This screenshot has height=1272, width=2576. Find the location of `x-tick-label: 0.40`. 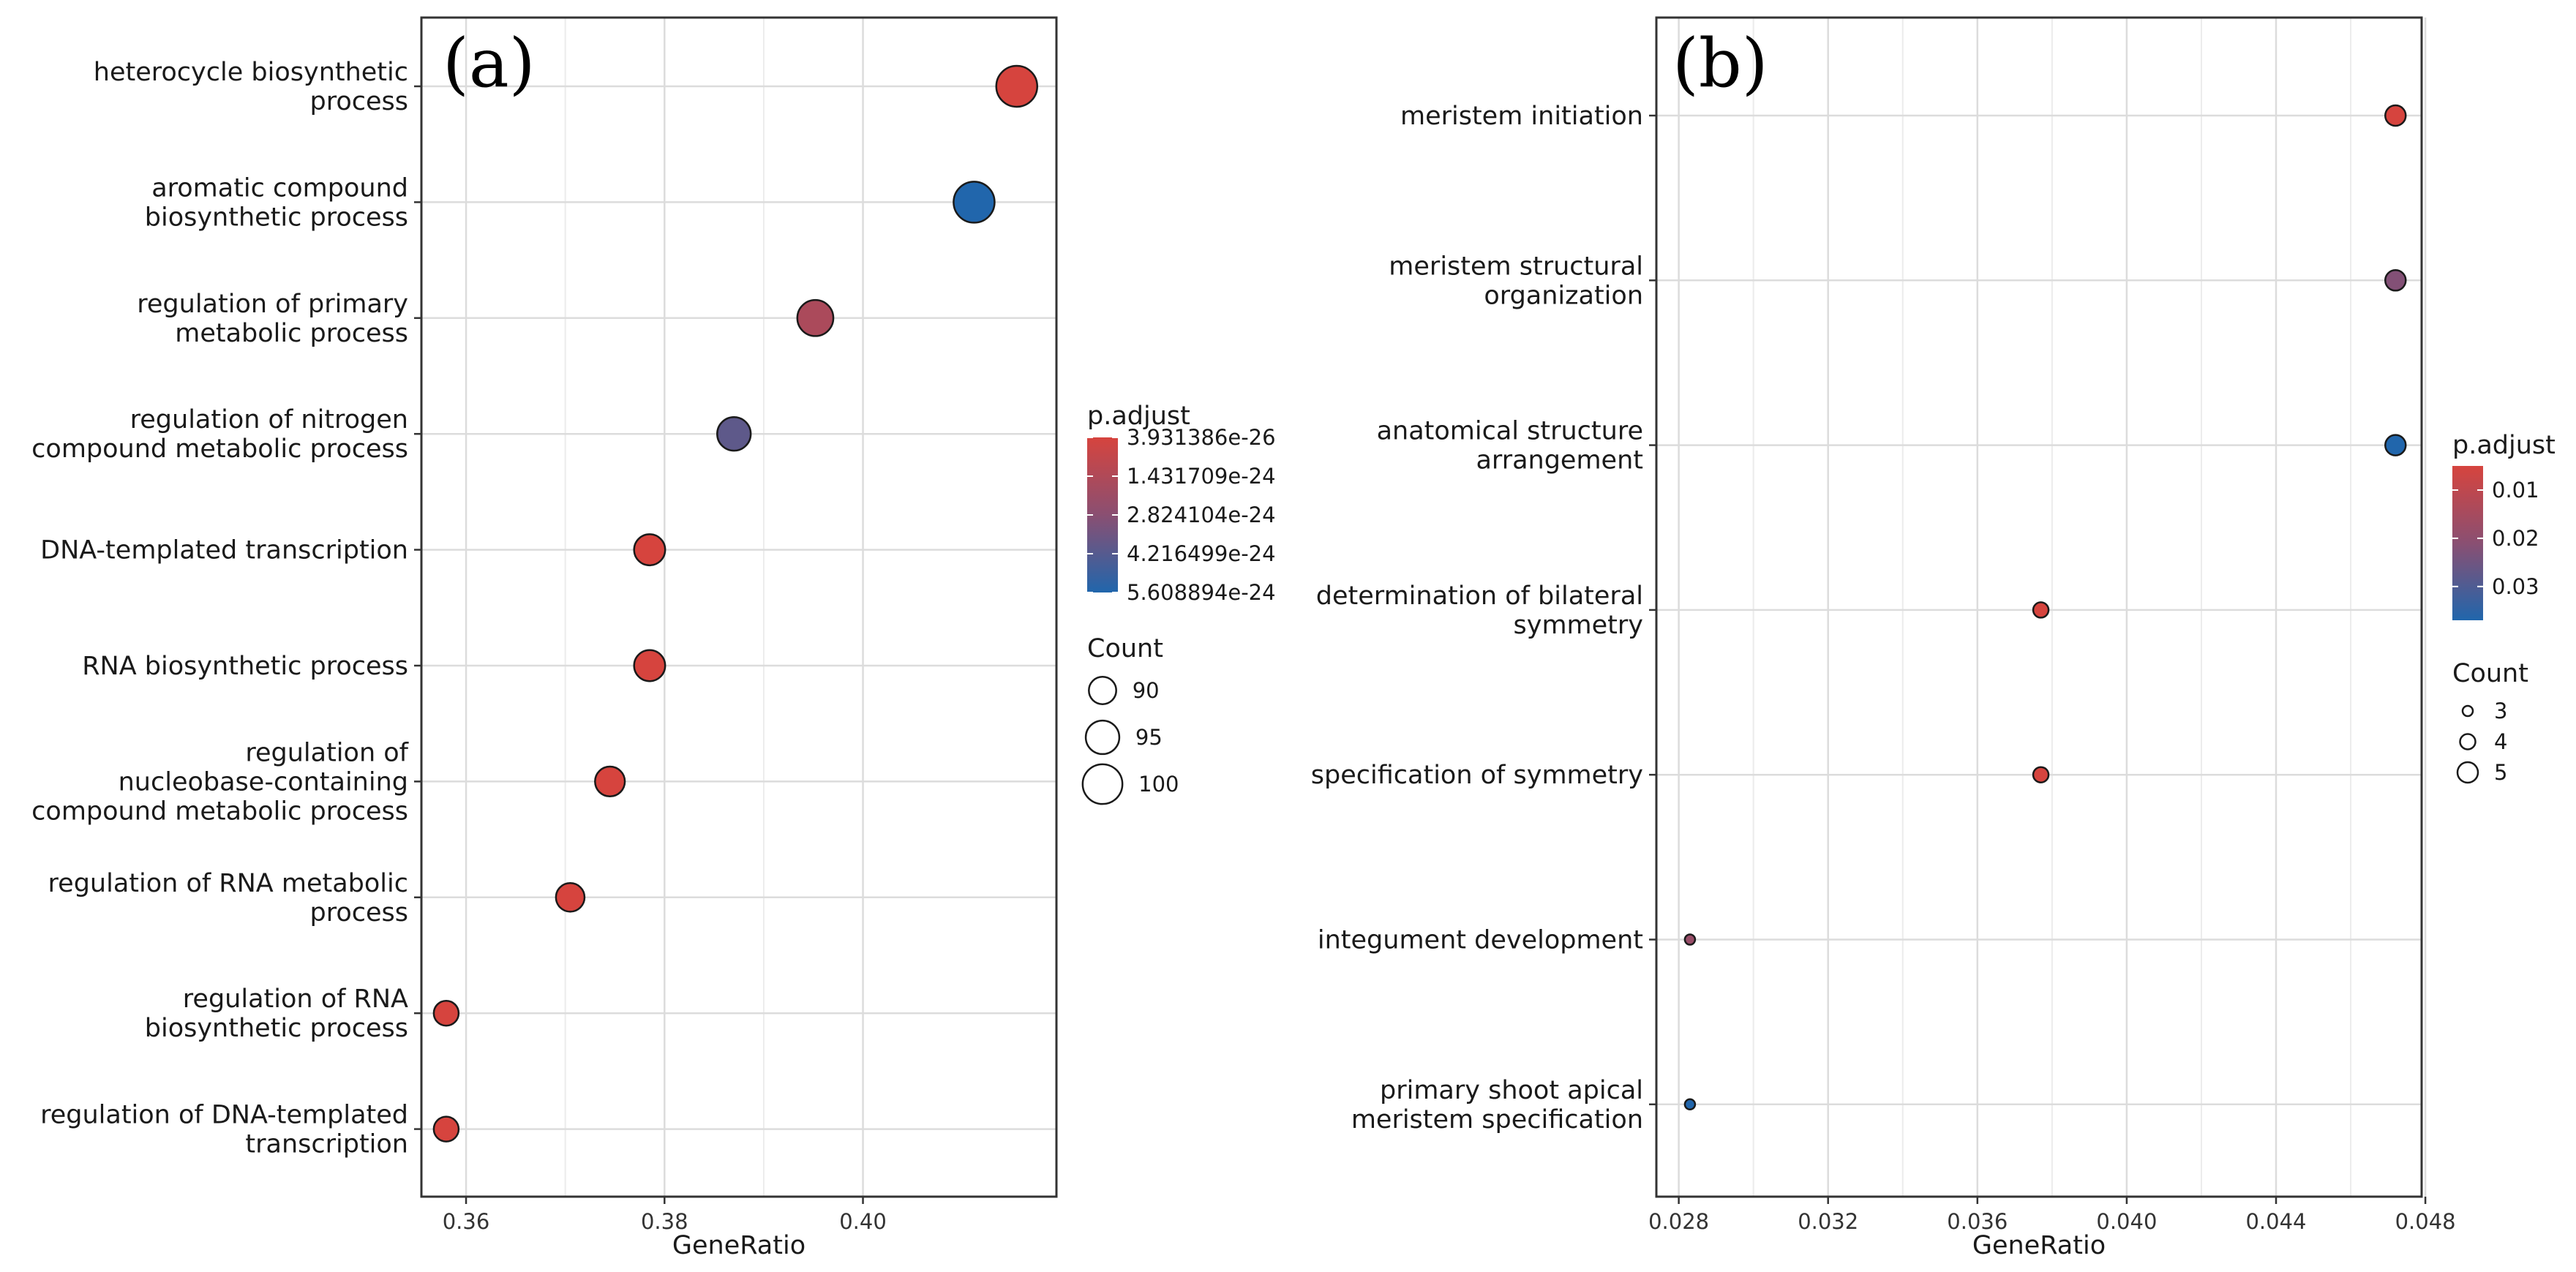

x-tick-label: 0.40 is located at coordinates (863, 1221).